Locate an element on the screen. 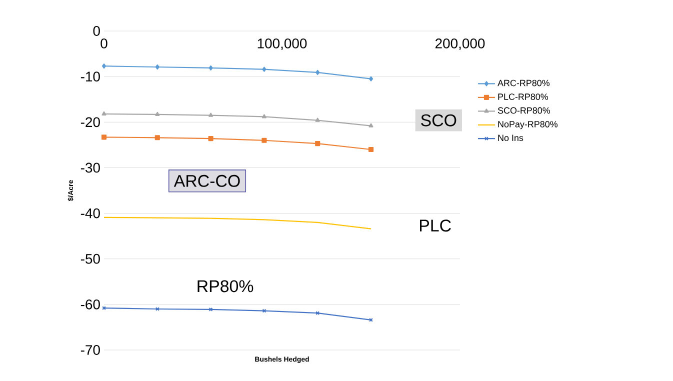 The height and width of the screenshot is (381, 673). y-tick-label: -20 is located at coordinates (90, 122).